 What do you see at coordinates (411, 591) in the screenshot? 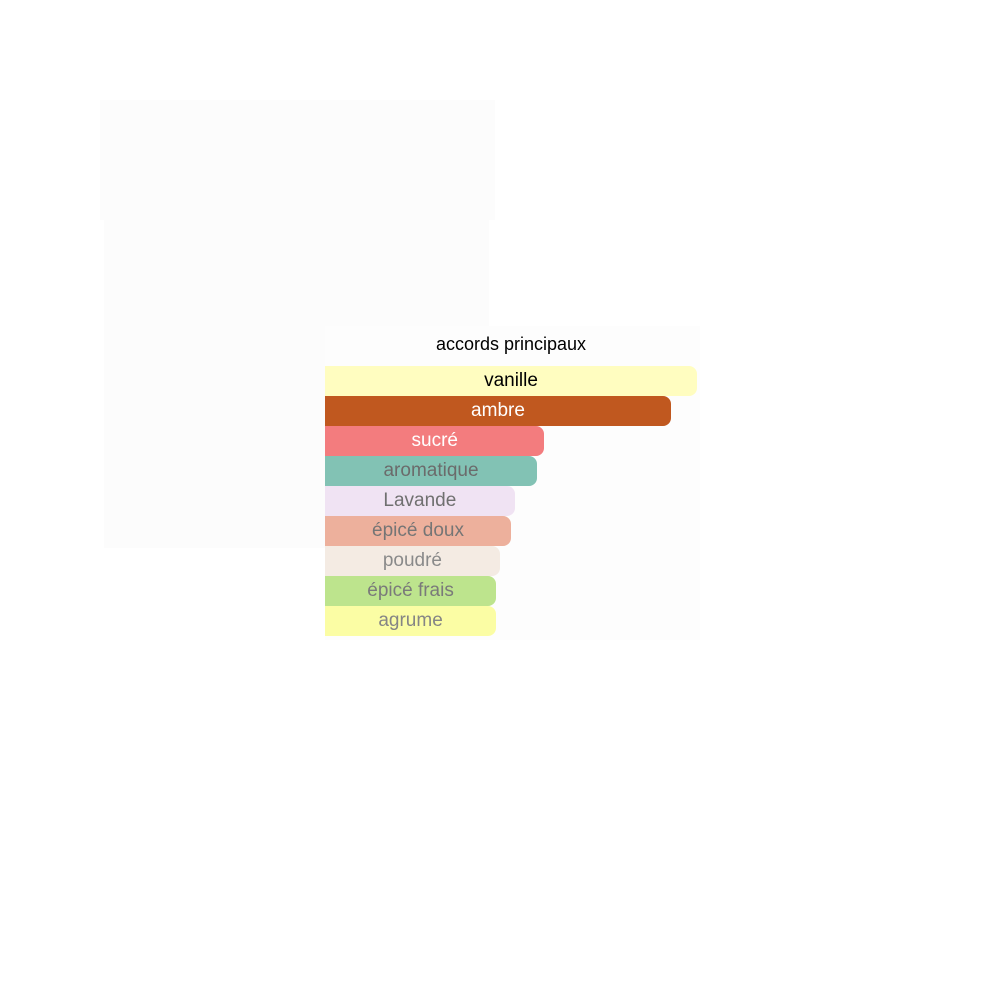
I see `bar-7: épicé frais` at bounding box center [411, 591].